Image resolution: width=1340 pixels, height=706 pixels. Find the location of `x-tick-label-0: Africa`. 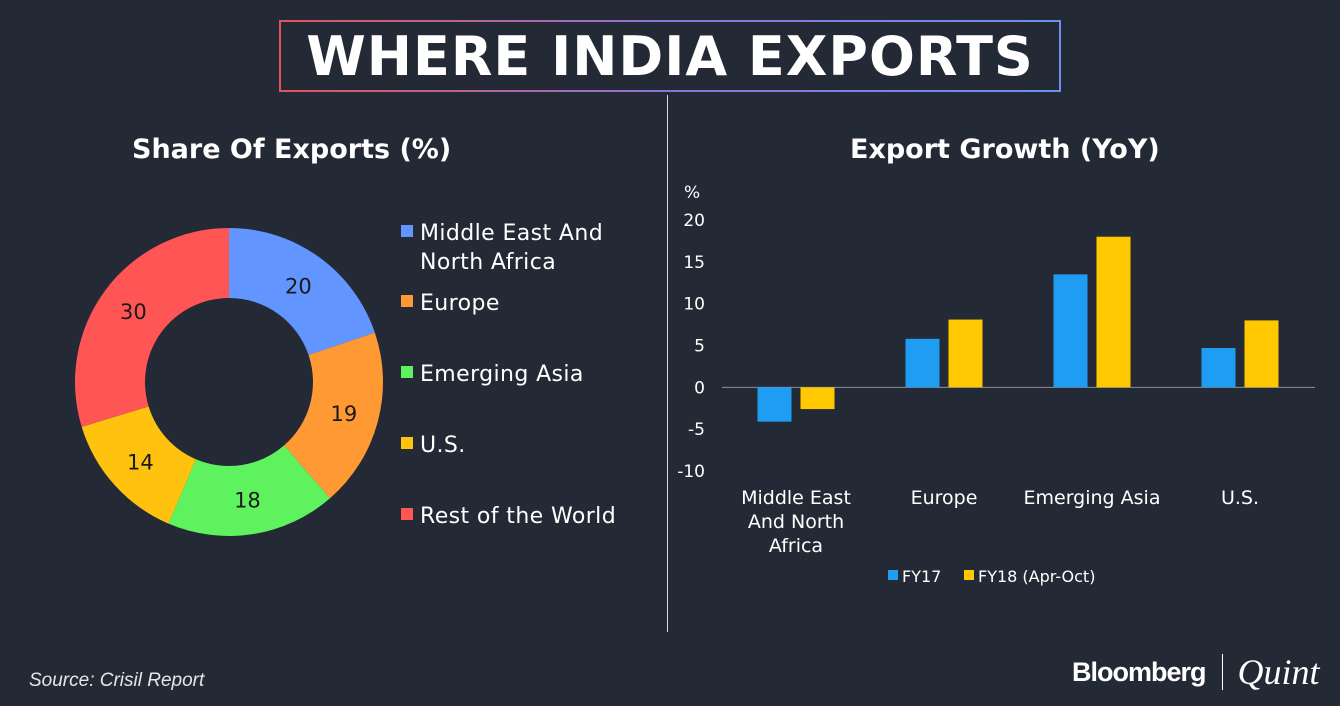

x-tick-label-0: Africa is located at coordinates (796, 546).